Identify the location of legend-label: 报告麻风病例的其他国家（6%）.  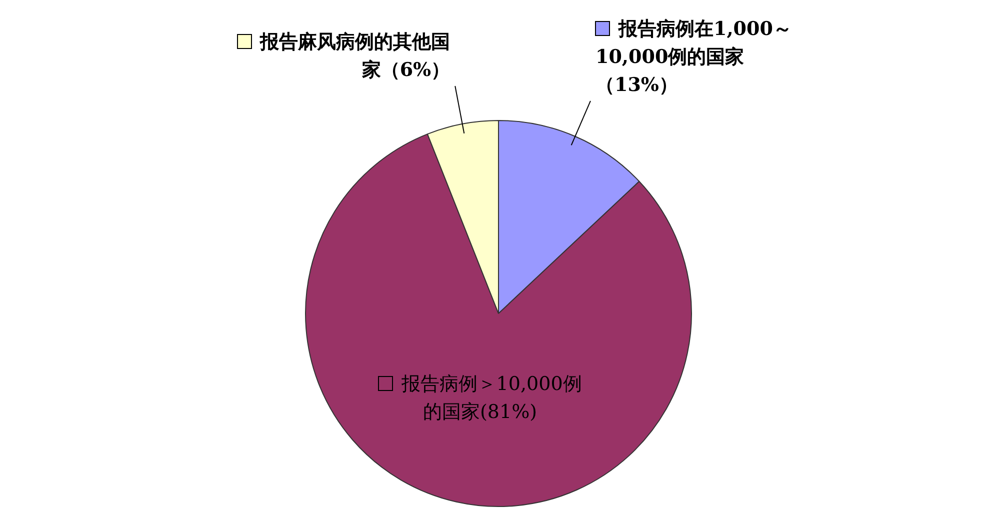
(354, 56).